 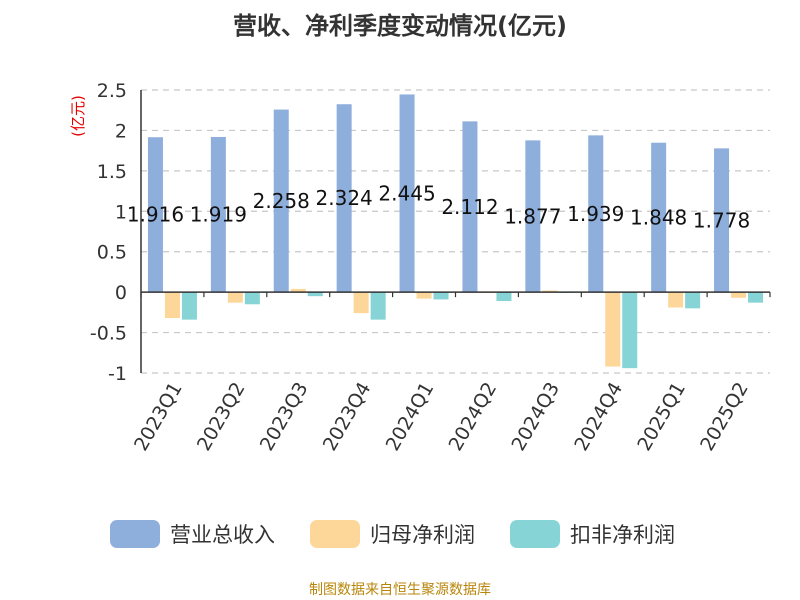 I want to click on x-tick-label: 2024Q1, so click(x=410, y=417).